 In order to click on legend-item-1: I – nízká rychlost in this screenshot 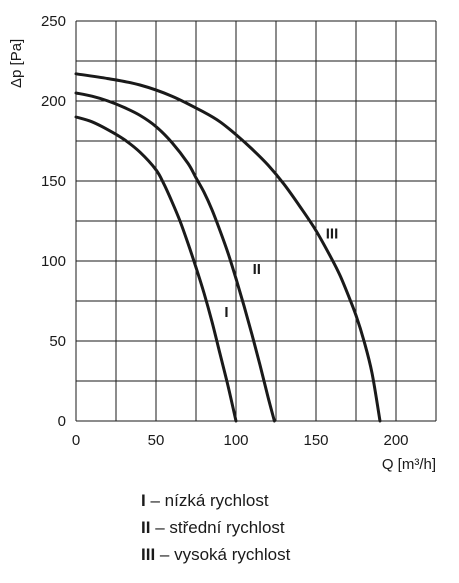, I will do `click(215, 500)`.